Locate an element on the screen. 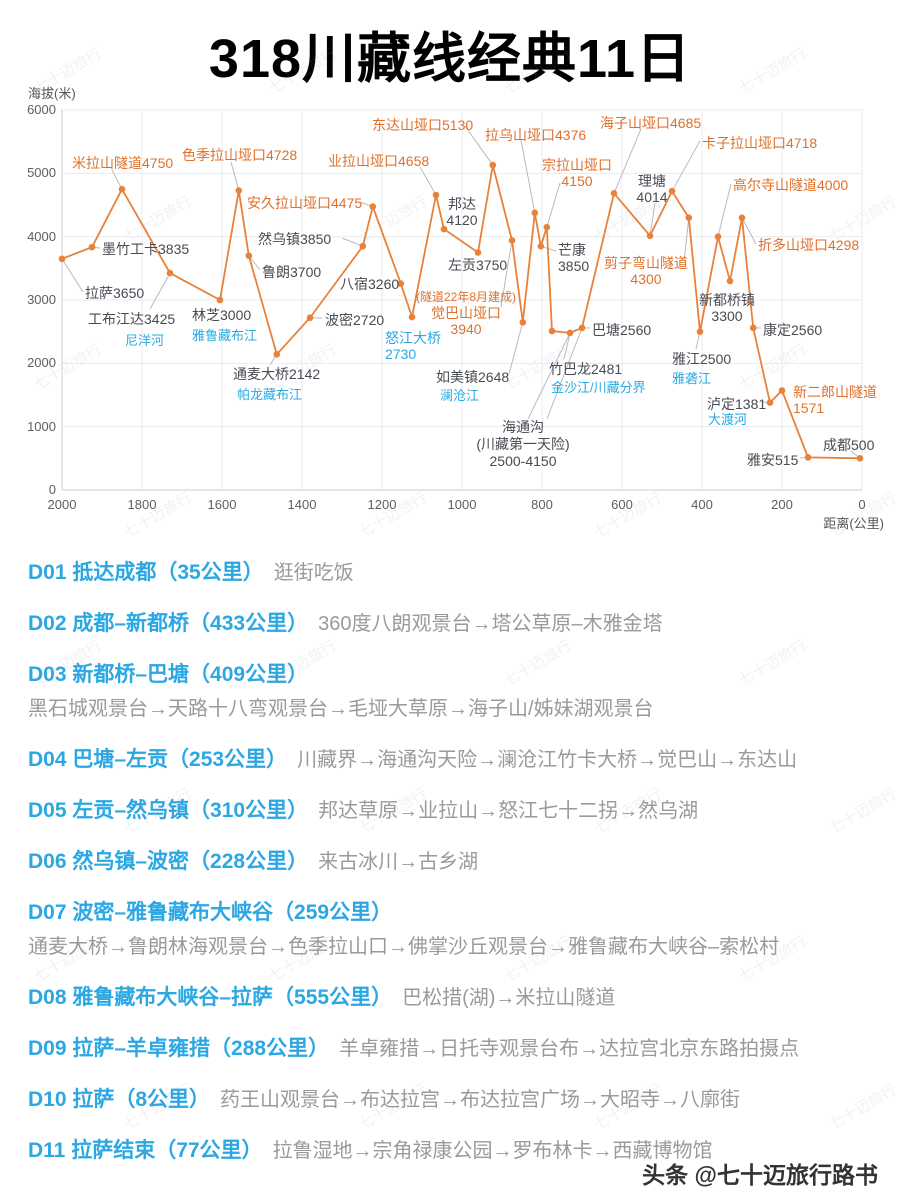 The image size is (900, 1200). point-label: 安久拉山垭口4475 is located at coordinates (305, 203).